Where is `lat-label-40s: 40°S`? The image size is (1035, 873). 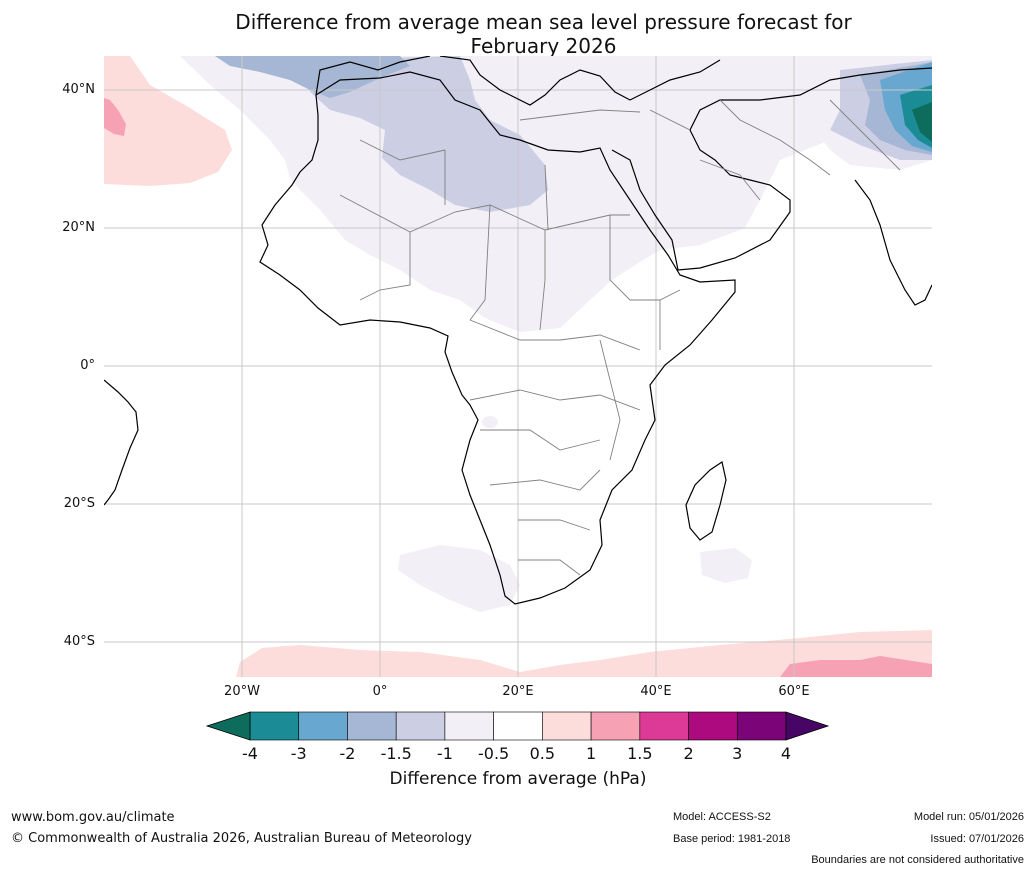
lat-label-40s: 40°S is located at coordinates (79, 641).